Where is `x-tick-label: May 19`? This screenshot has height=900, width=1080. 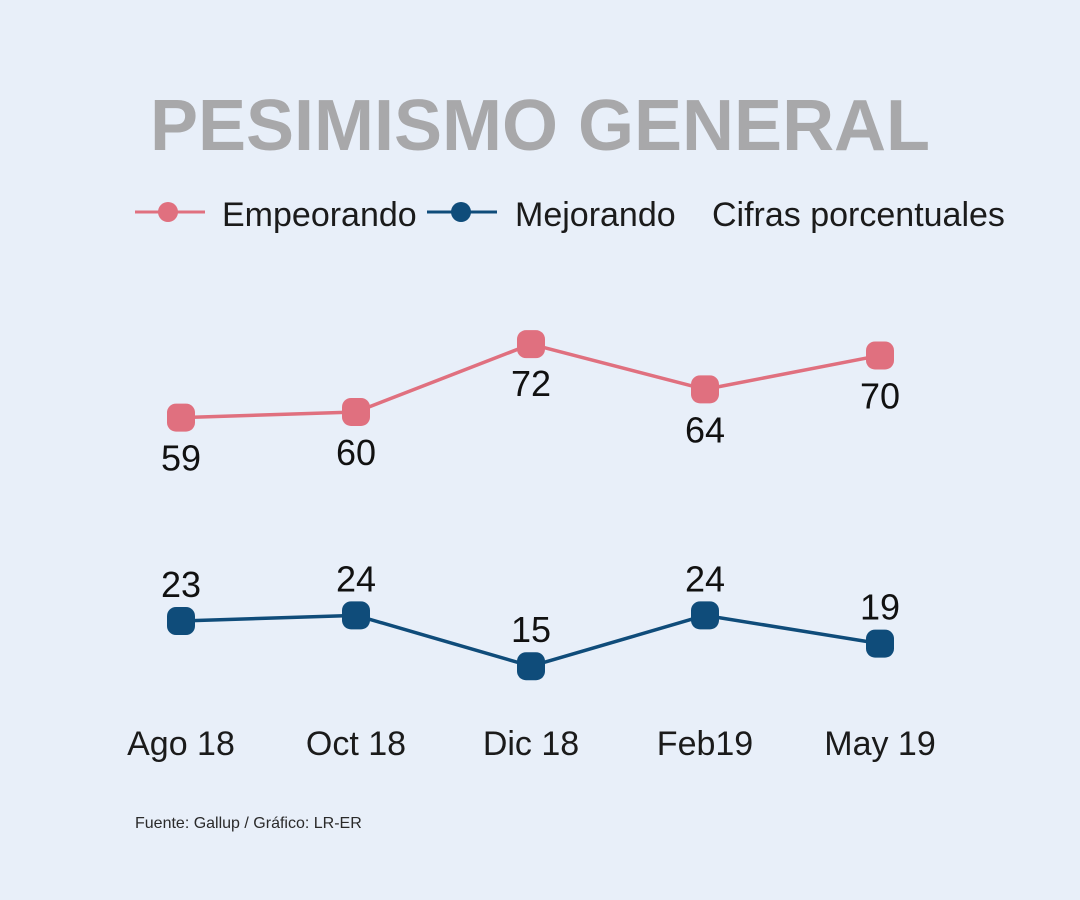
x-tick-label: May 19 is located at coordinates (880, 744).